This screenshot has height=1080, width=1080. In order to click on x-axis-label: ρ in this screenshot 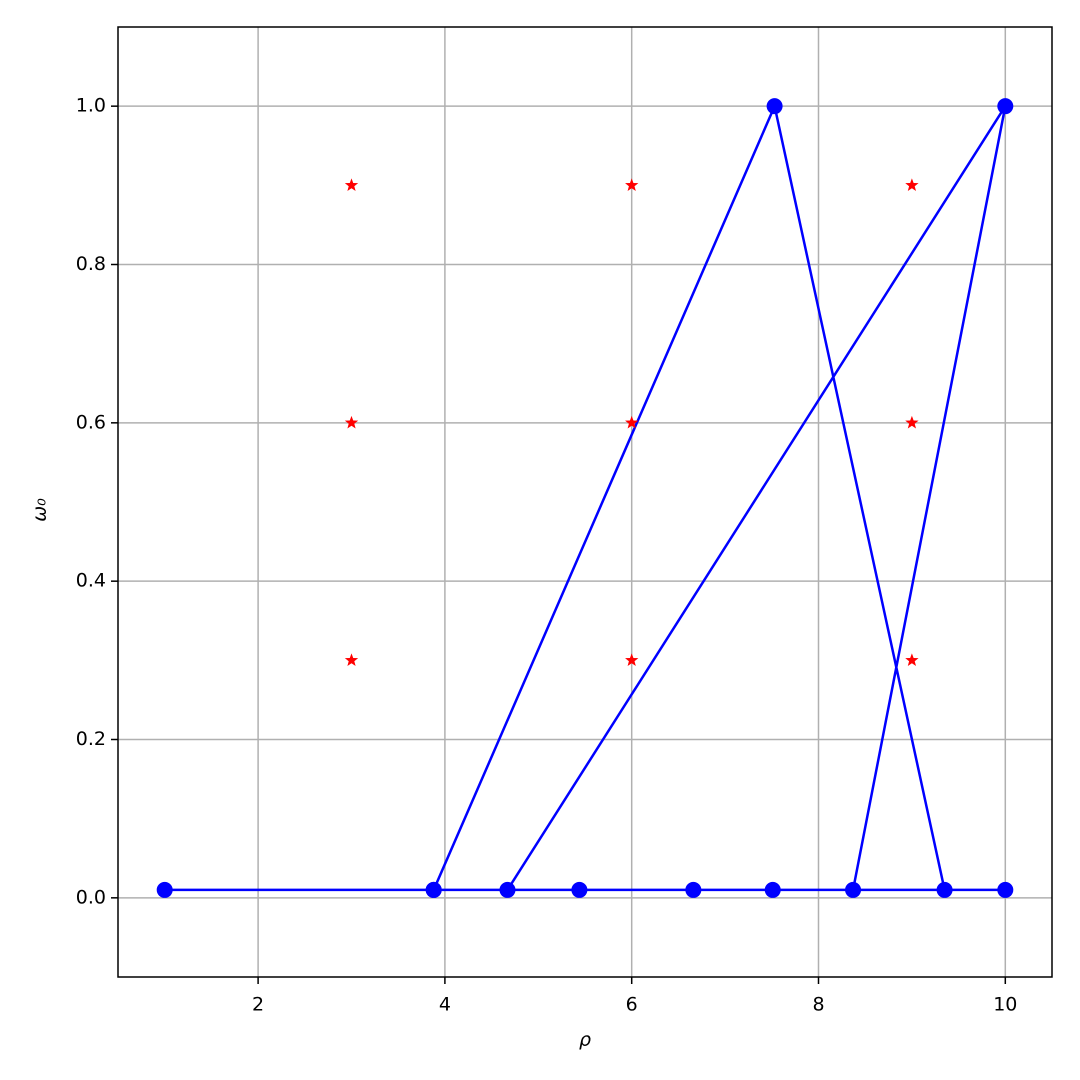, I will do `click(585, 1040)`.